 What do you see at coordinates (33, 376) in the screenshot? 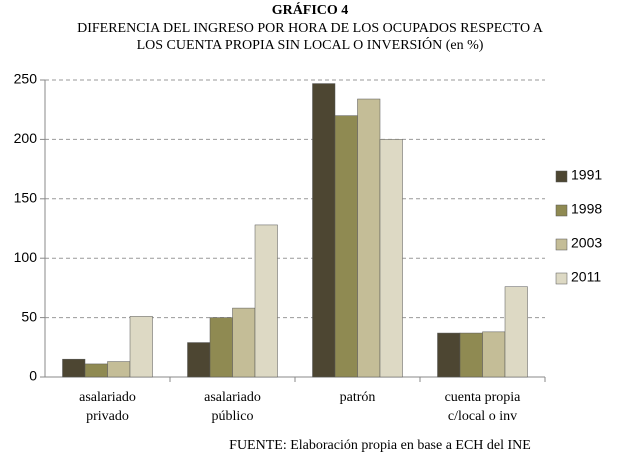
I see `y-tick-label: 0` at bounding box center [33, 376].